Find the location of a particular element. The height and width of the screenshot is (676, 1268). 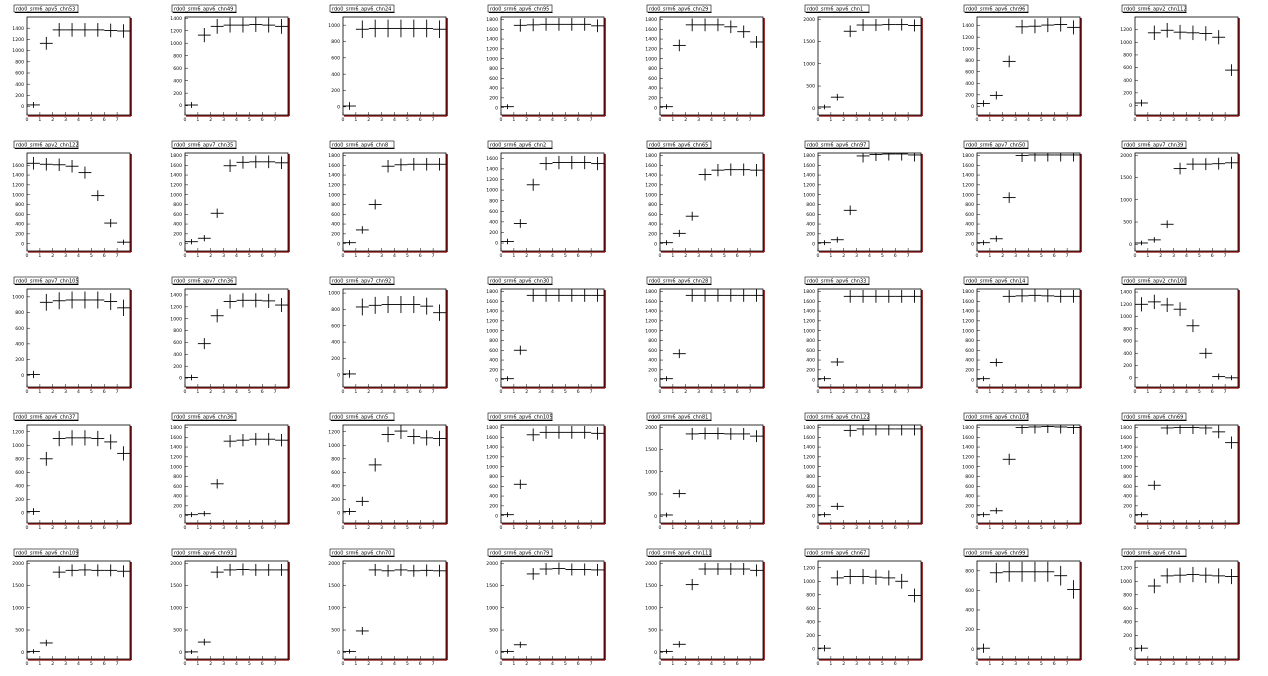

y-tick-label: 1800 is located at coordinates (492, 20).